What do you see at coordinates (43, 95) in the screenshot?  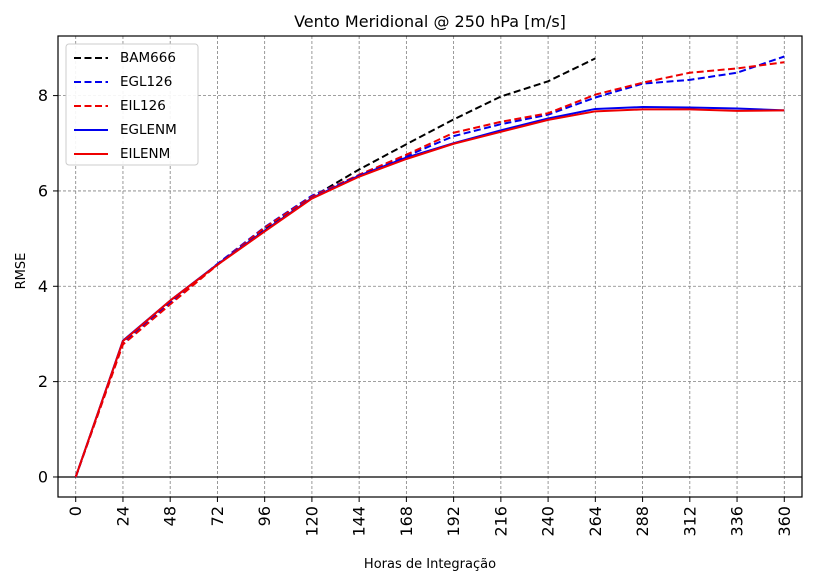 I see `y-tick-label: 8` at bounding box center [43, 95].